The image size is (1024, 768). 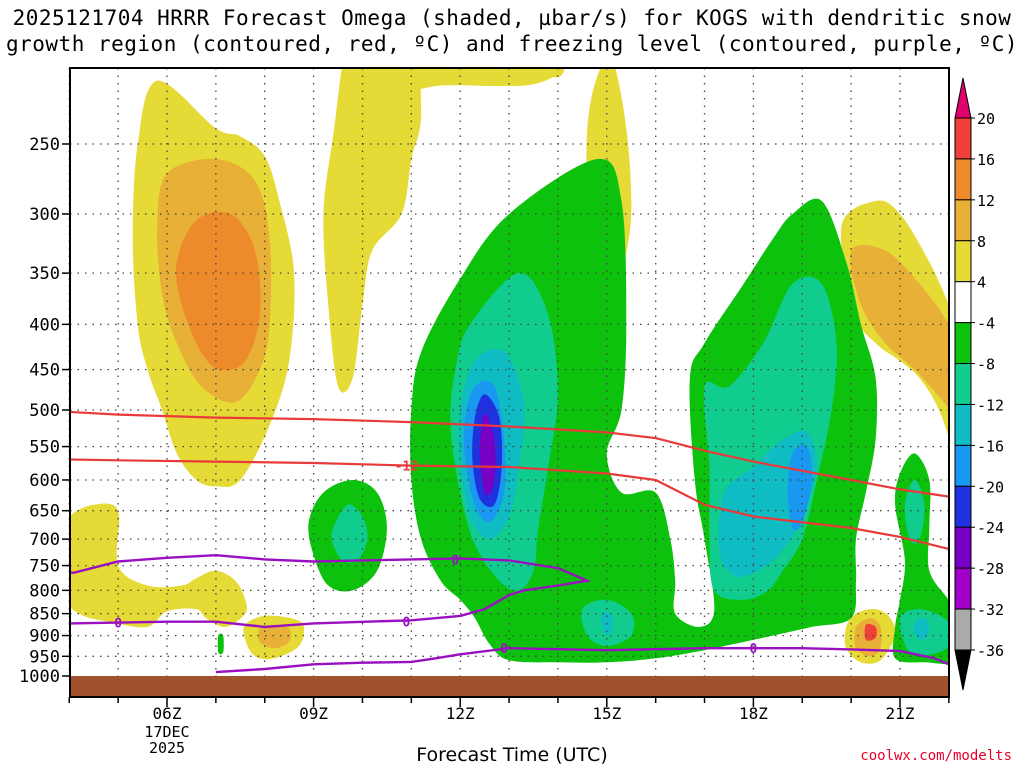 I want to click on colorbar-label-9: -20, so click(x=990, y=487).